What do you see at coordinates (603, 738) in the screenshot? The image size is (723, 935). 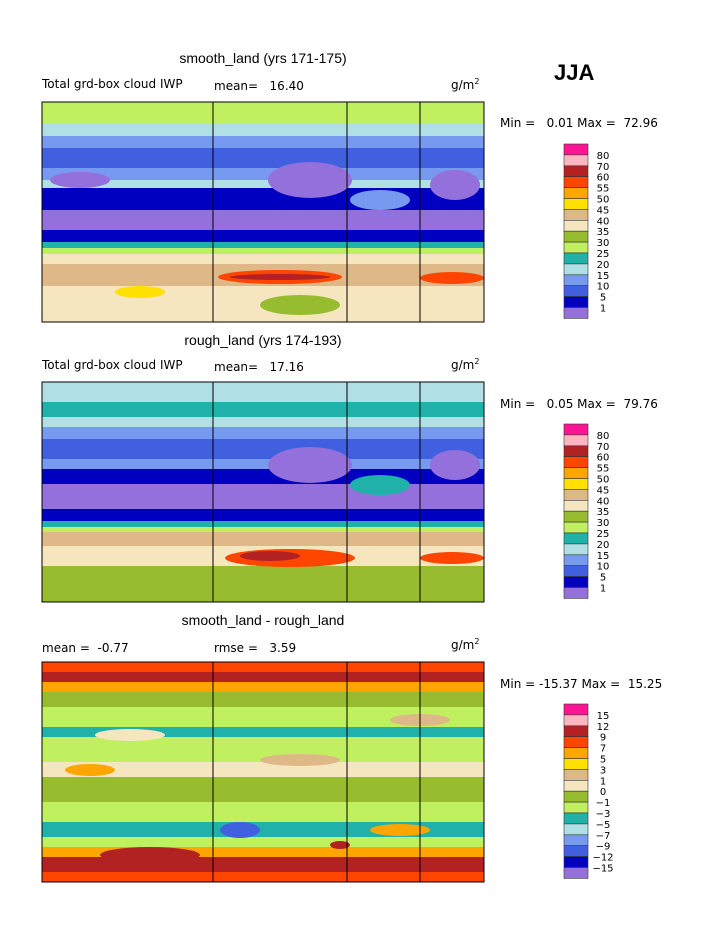 I see `colorbar-tick-label: 9` at bounding box center [603, 738].